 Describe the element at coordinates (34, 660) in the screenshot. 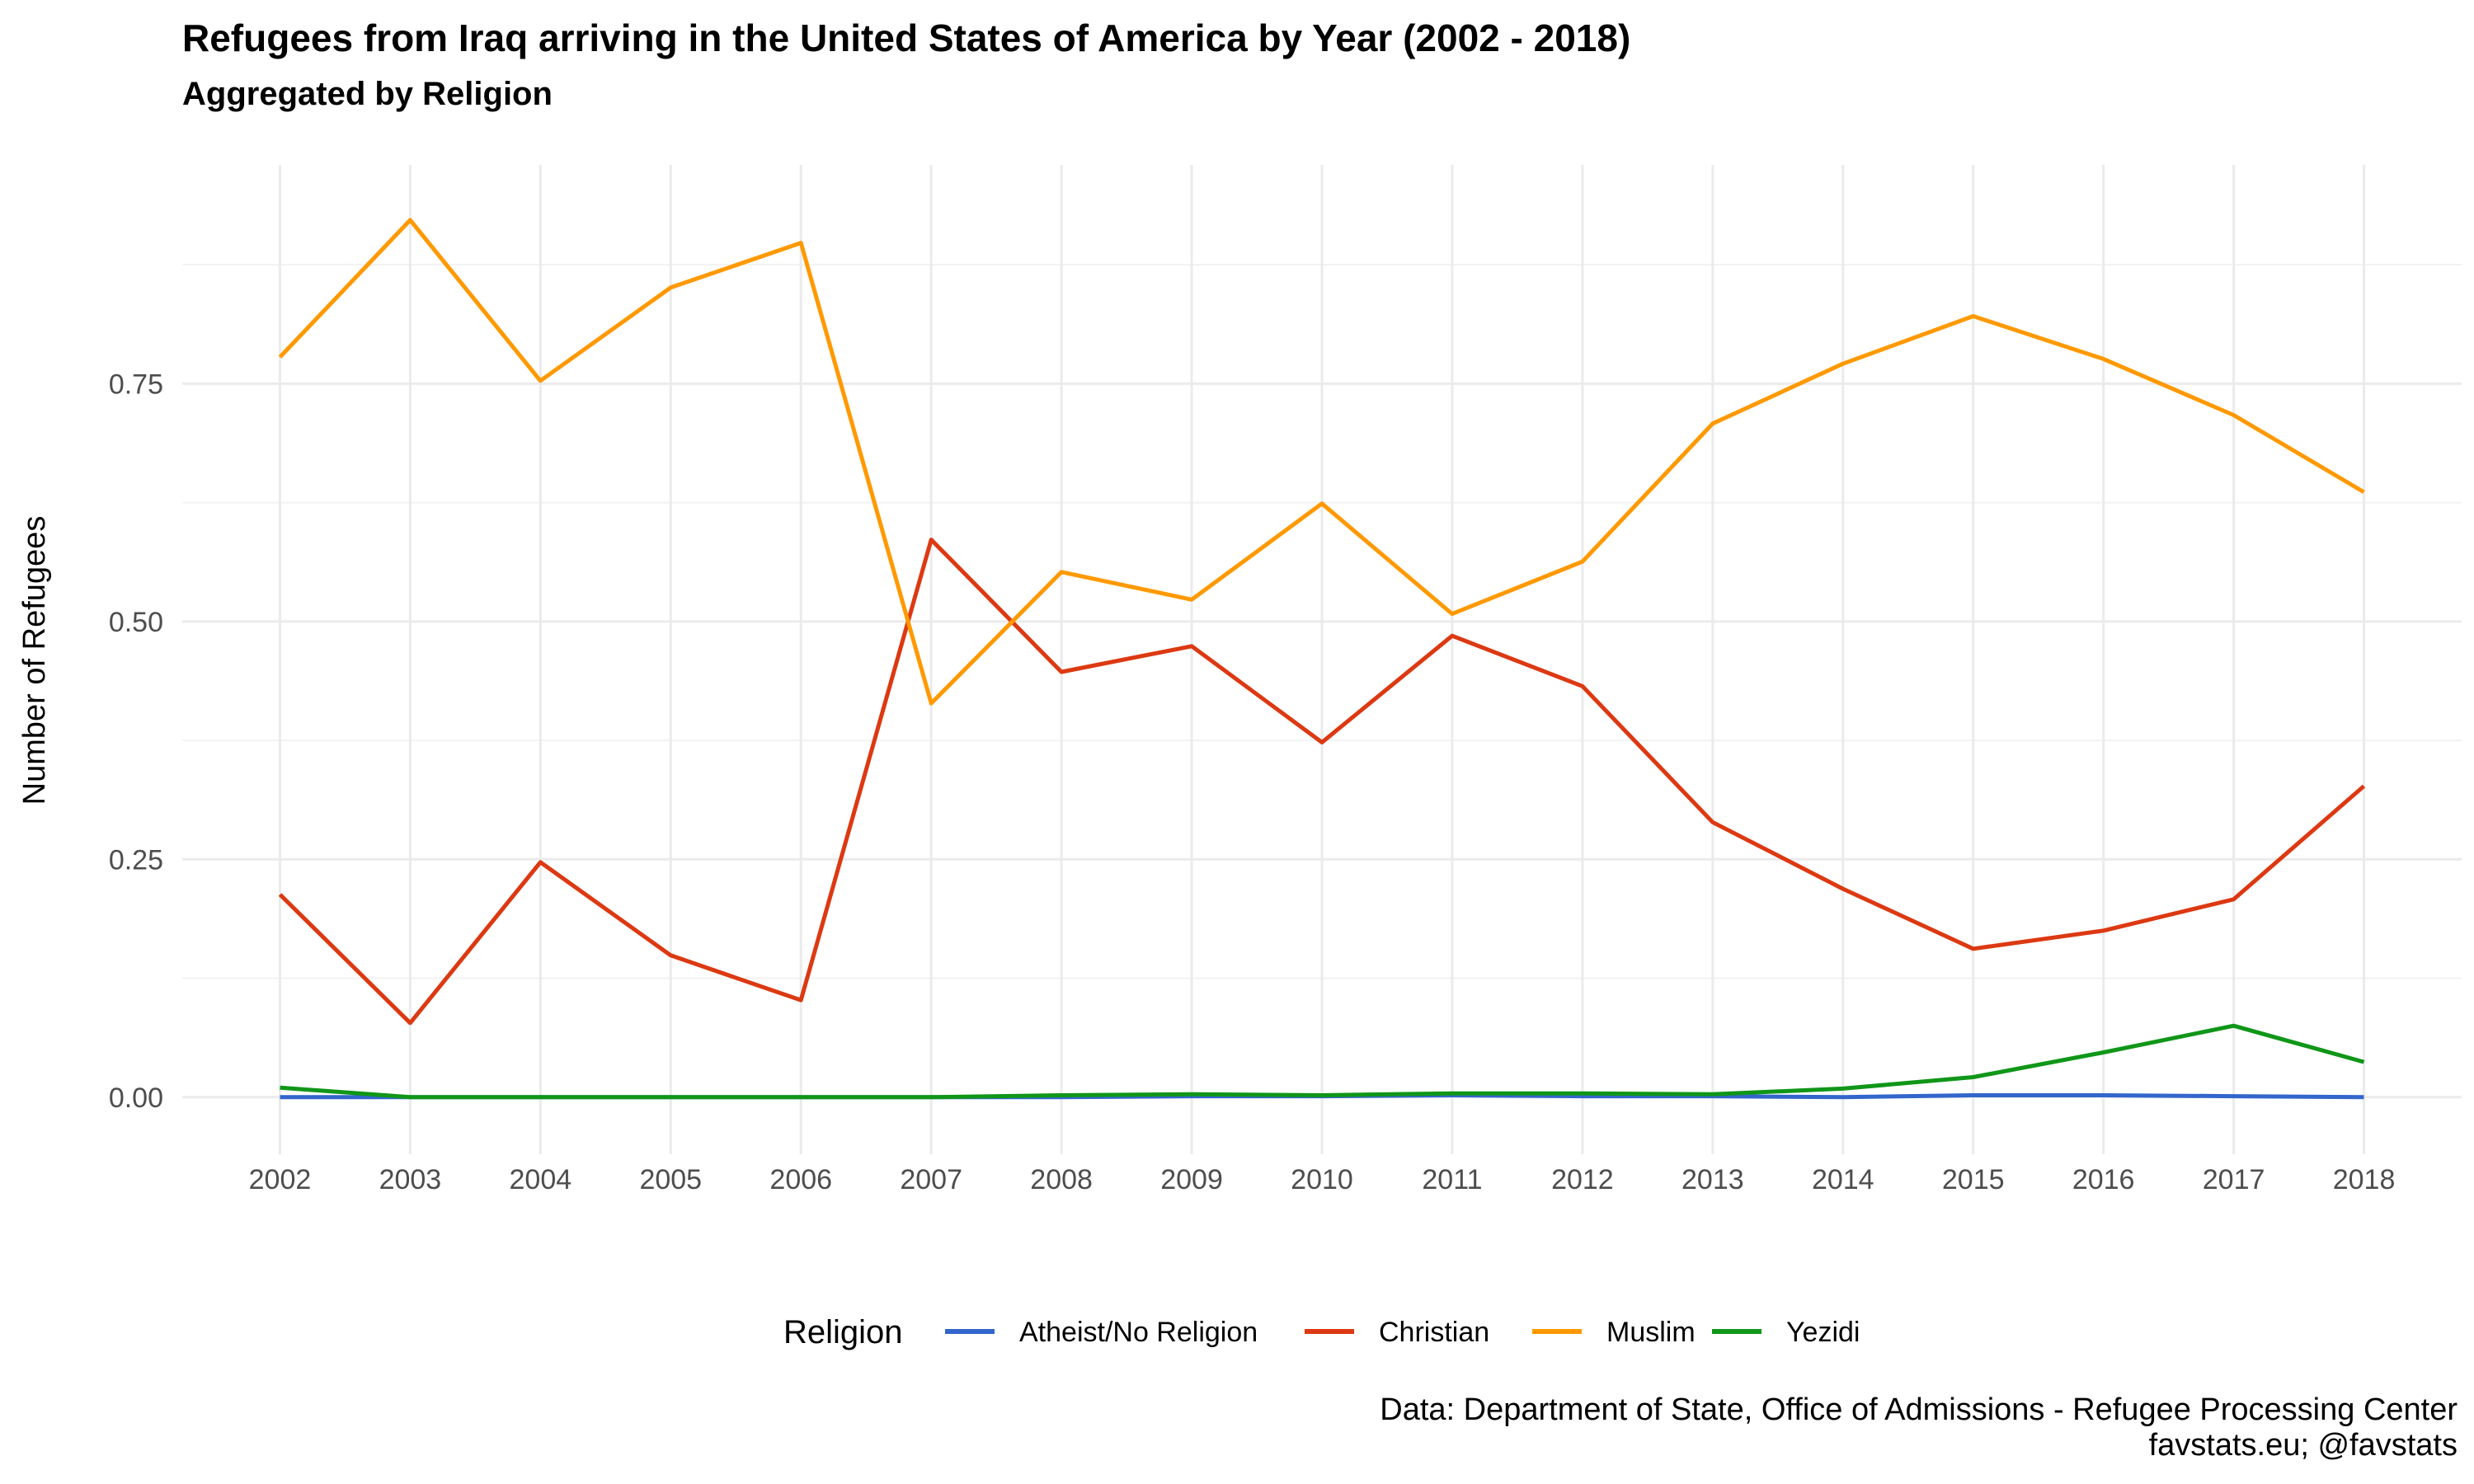

I see `y-axis-title: Number of Refugees` at that location.